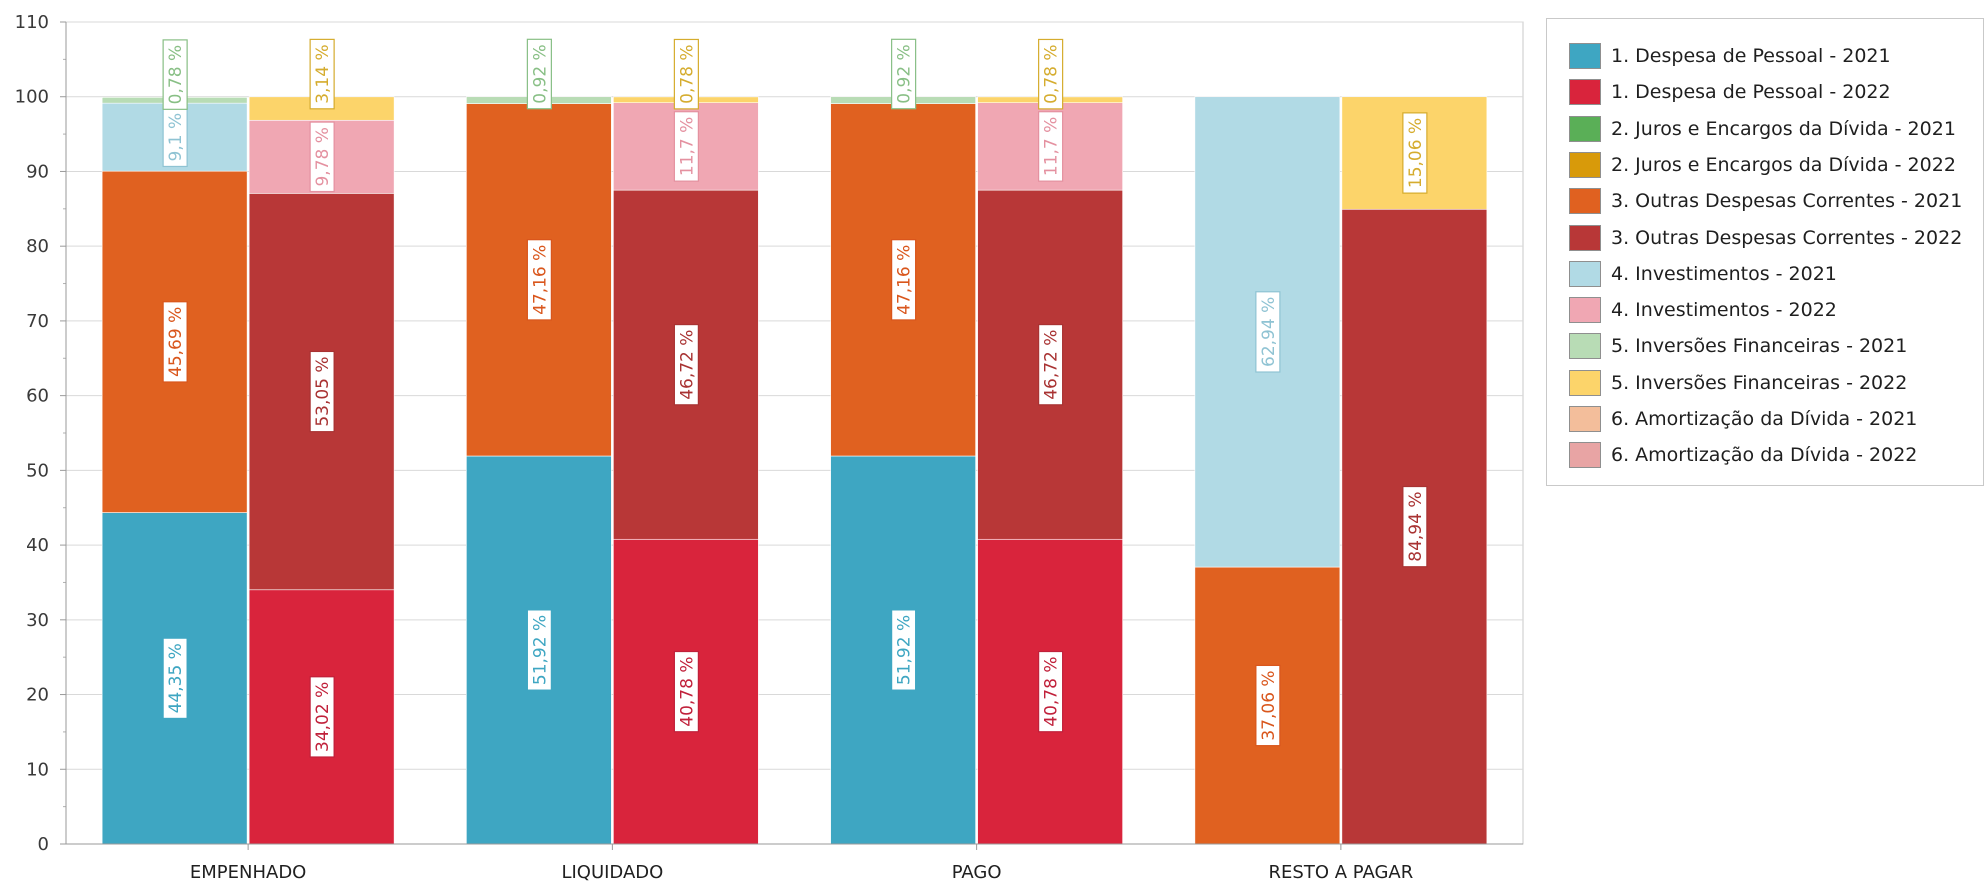 This screenshot has height=887, width=1988. I want to click on data-label: 51,92 %, so click(539, 650).